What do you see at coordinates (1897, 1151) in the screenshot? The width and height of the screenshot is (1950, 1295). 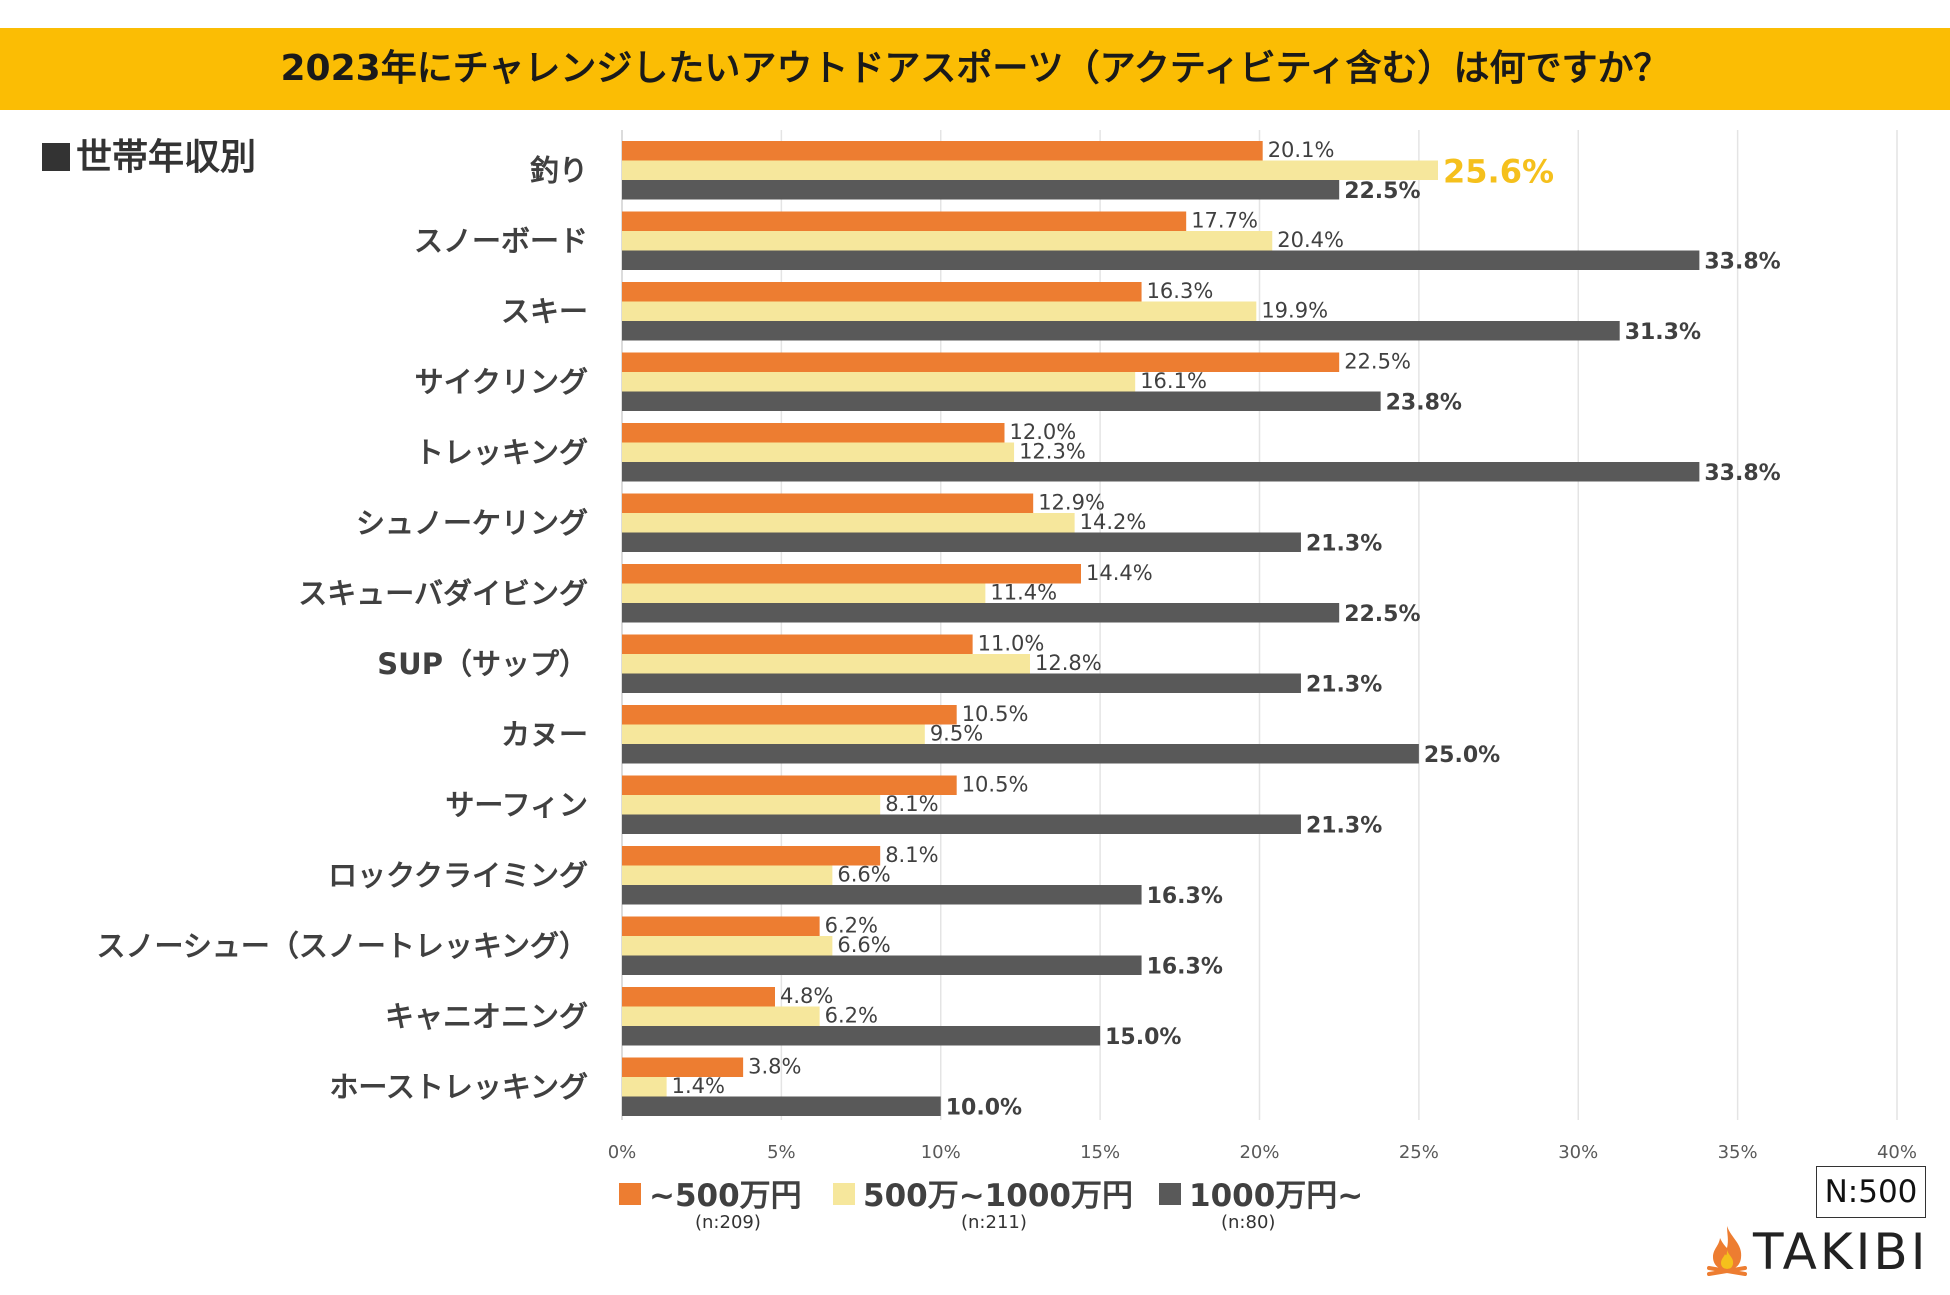 I see `x-tick-label: 40%` at bounding box center [1897, 1151].